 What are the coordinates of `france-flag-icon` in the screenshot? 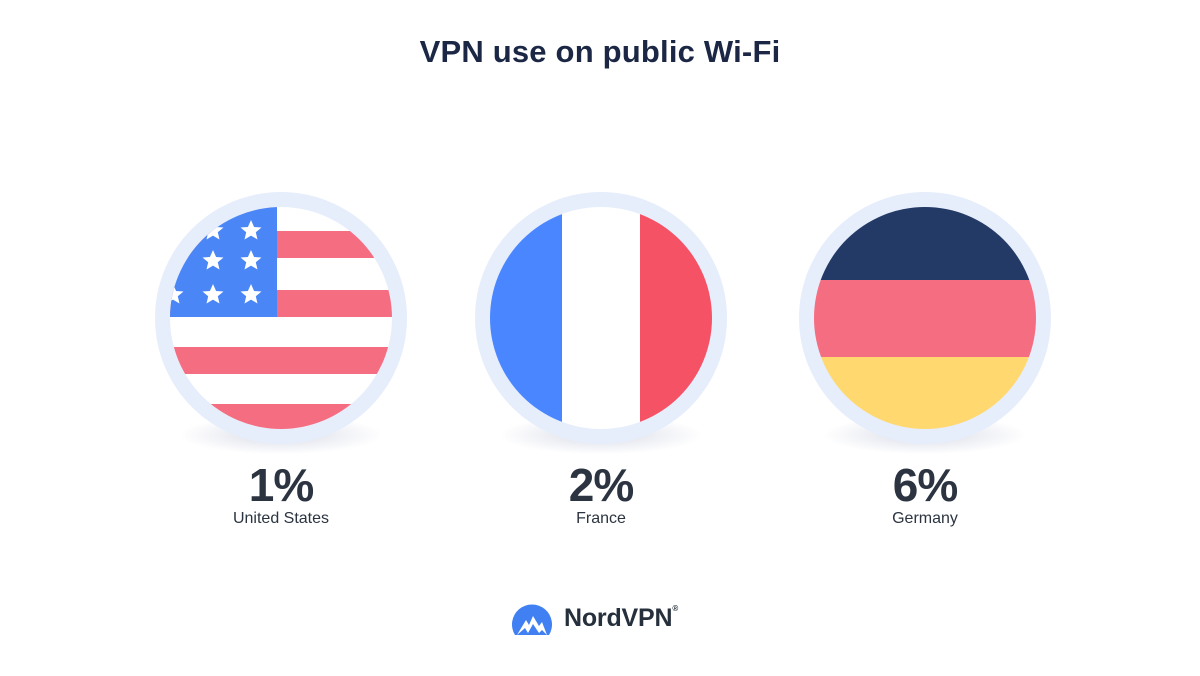 It's located at (601, 318).